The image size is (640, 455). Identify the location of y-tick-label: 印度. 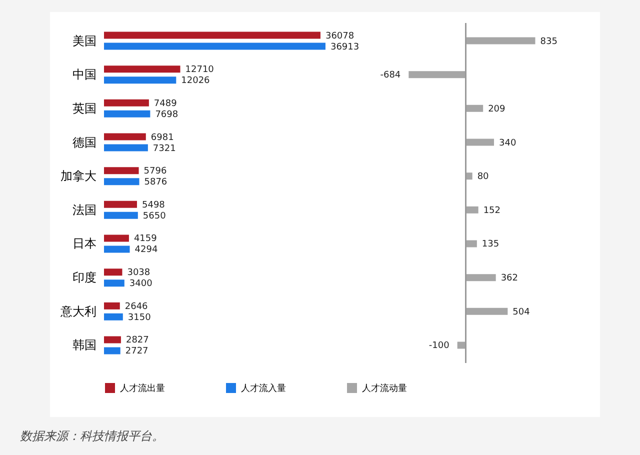
(84, 277).